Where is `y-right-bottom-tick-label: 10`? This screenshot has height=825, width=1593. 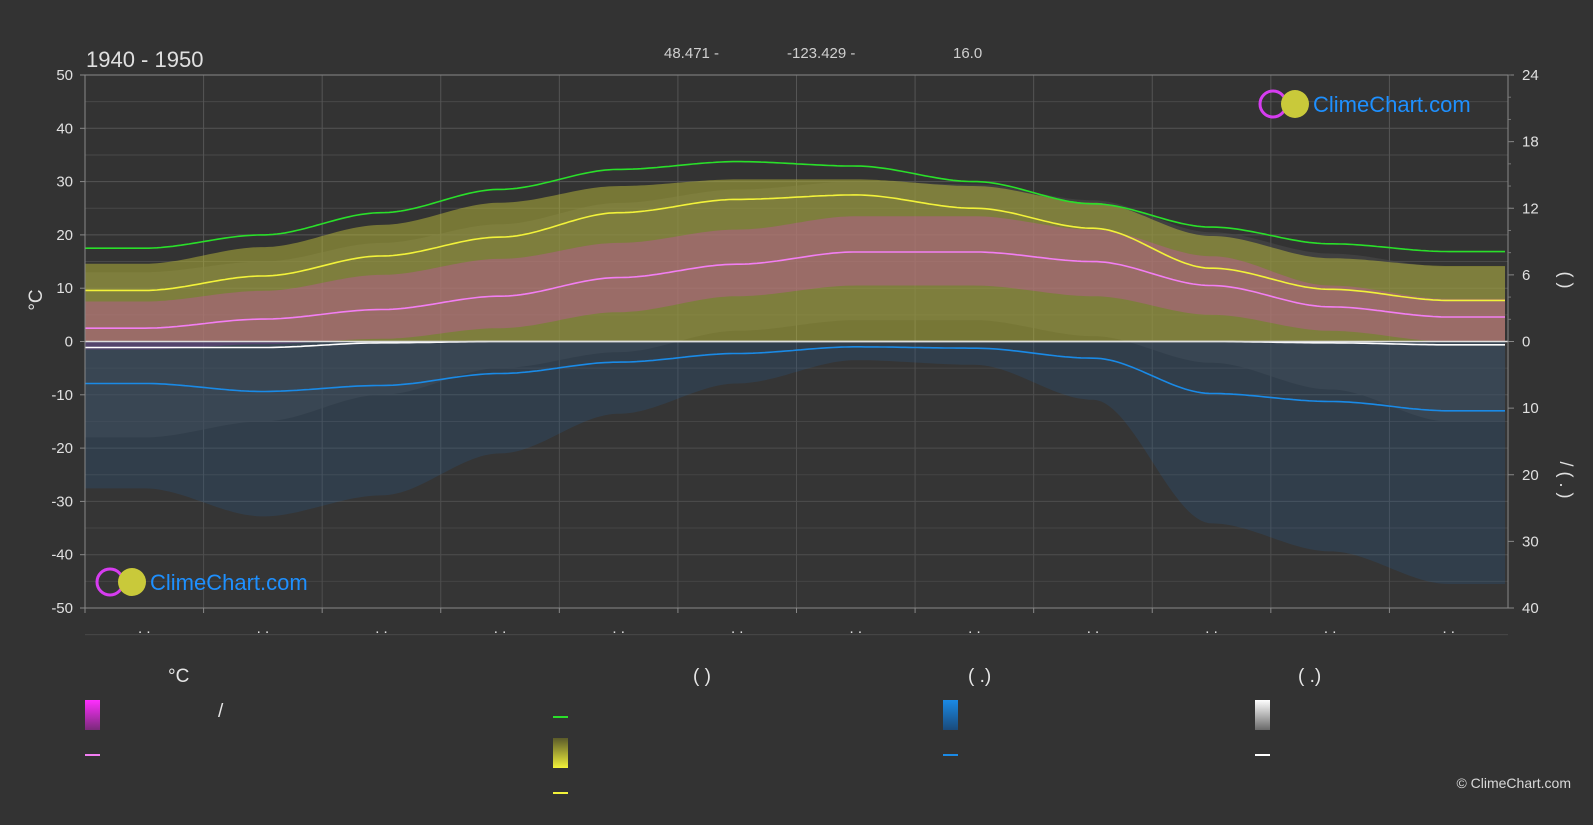
y-right-bottom-tick-label: 10 is located at coordinates (1530, 408).